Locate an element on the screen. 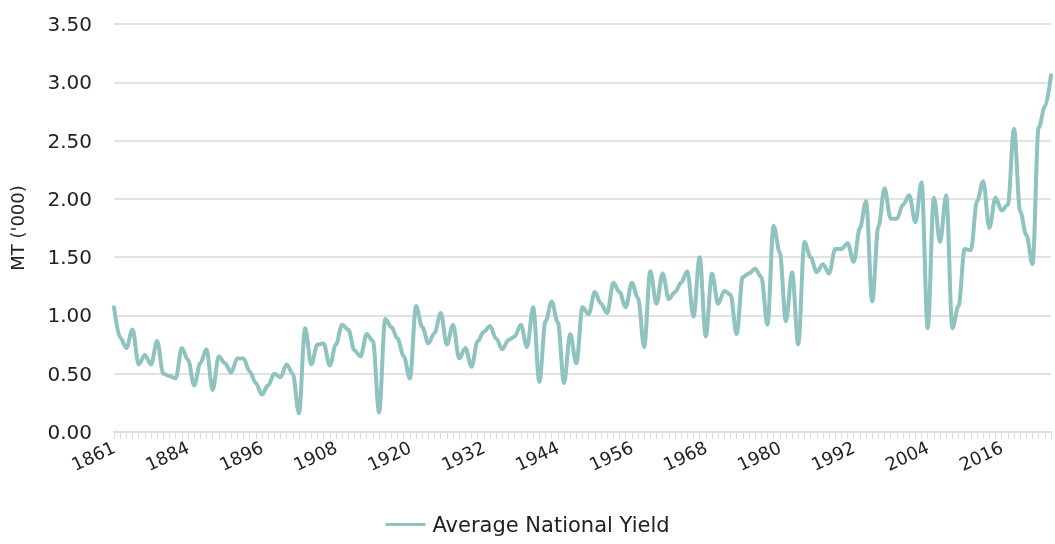 This screenshot has width=1055, height=544. y-tick-label: 1.00 is located at coordinates (69, 315).